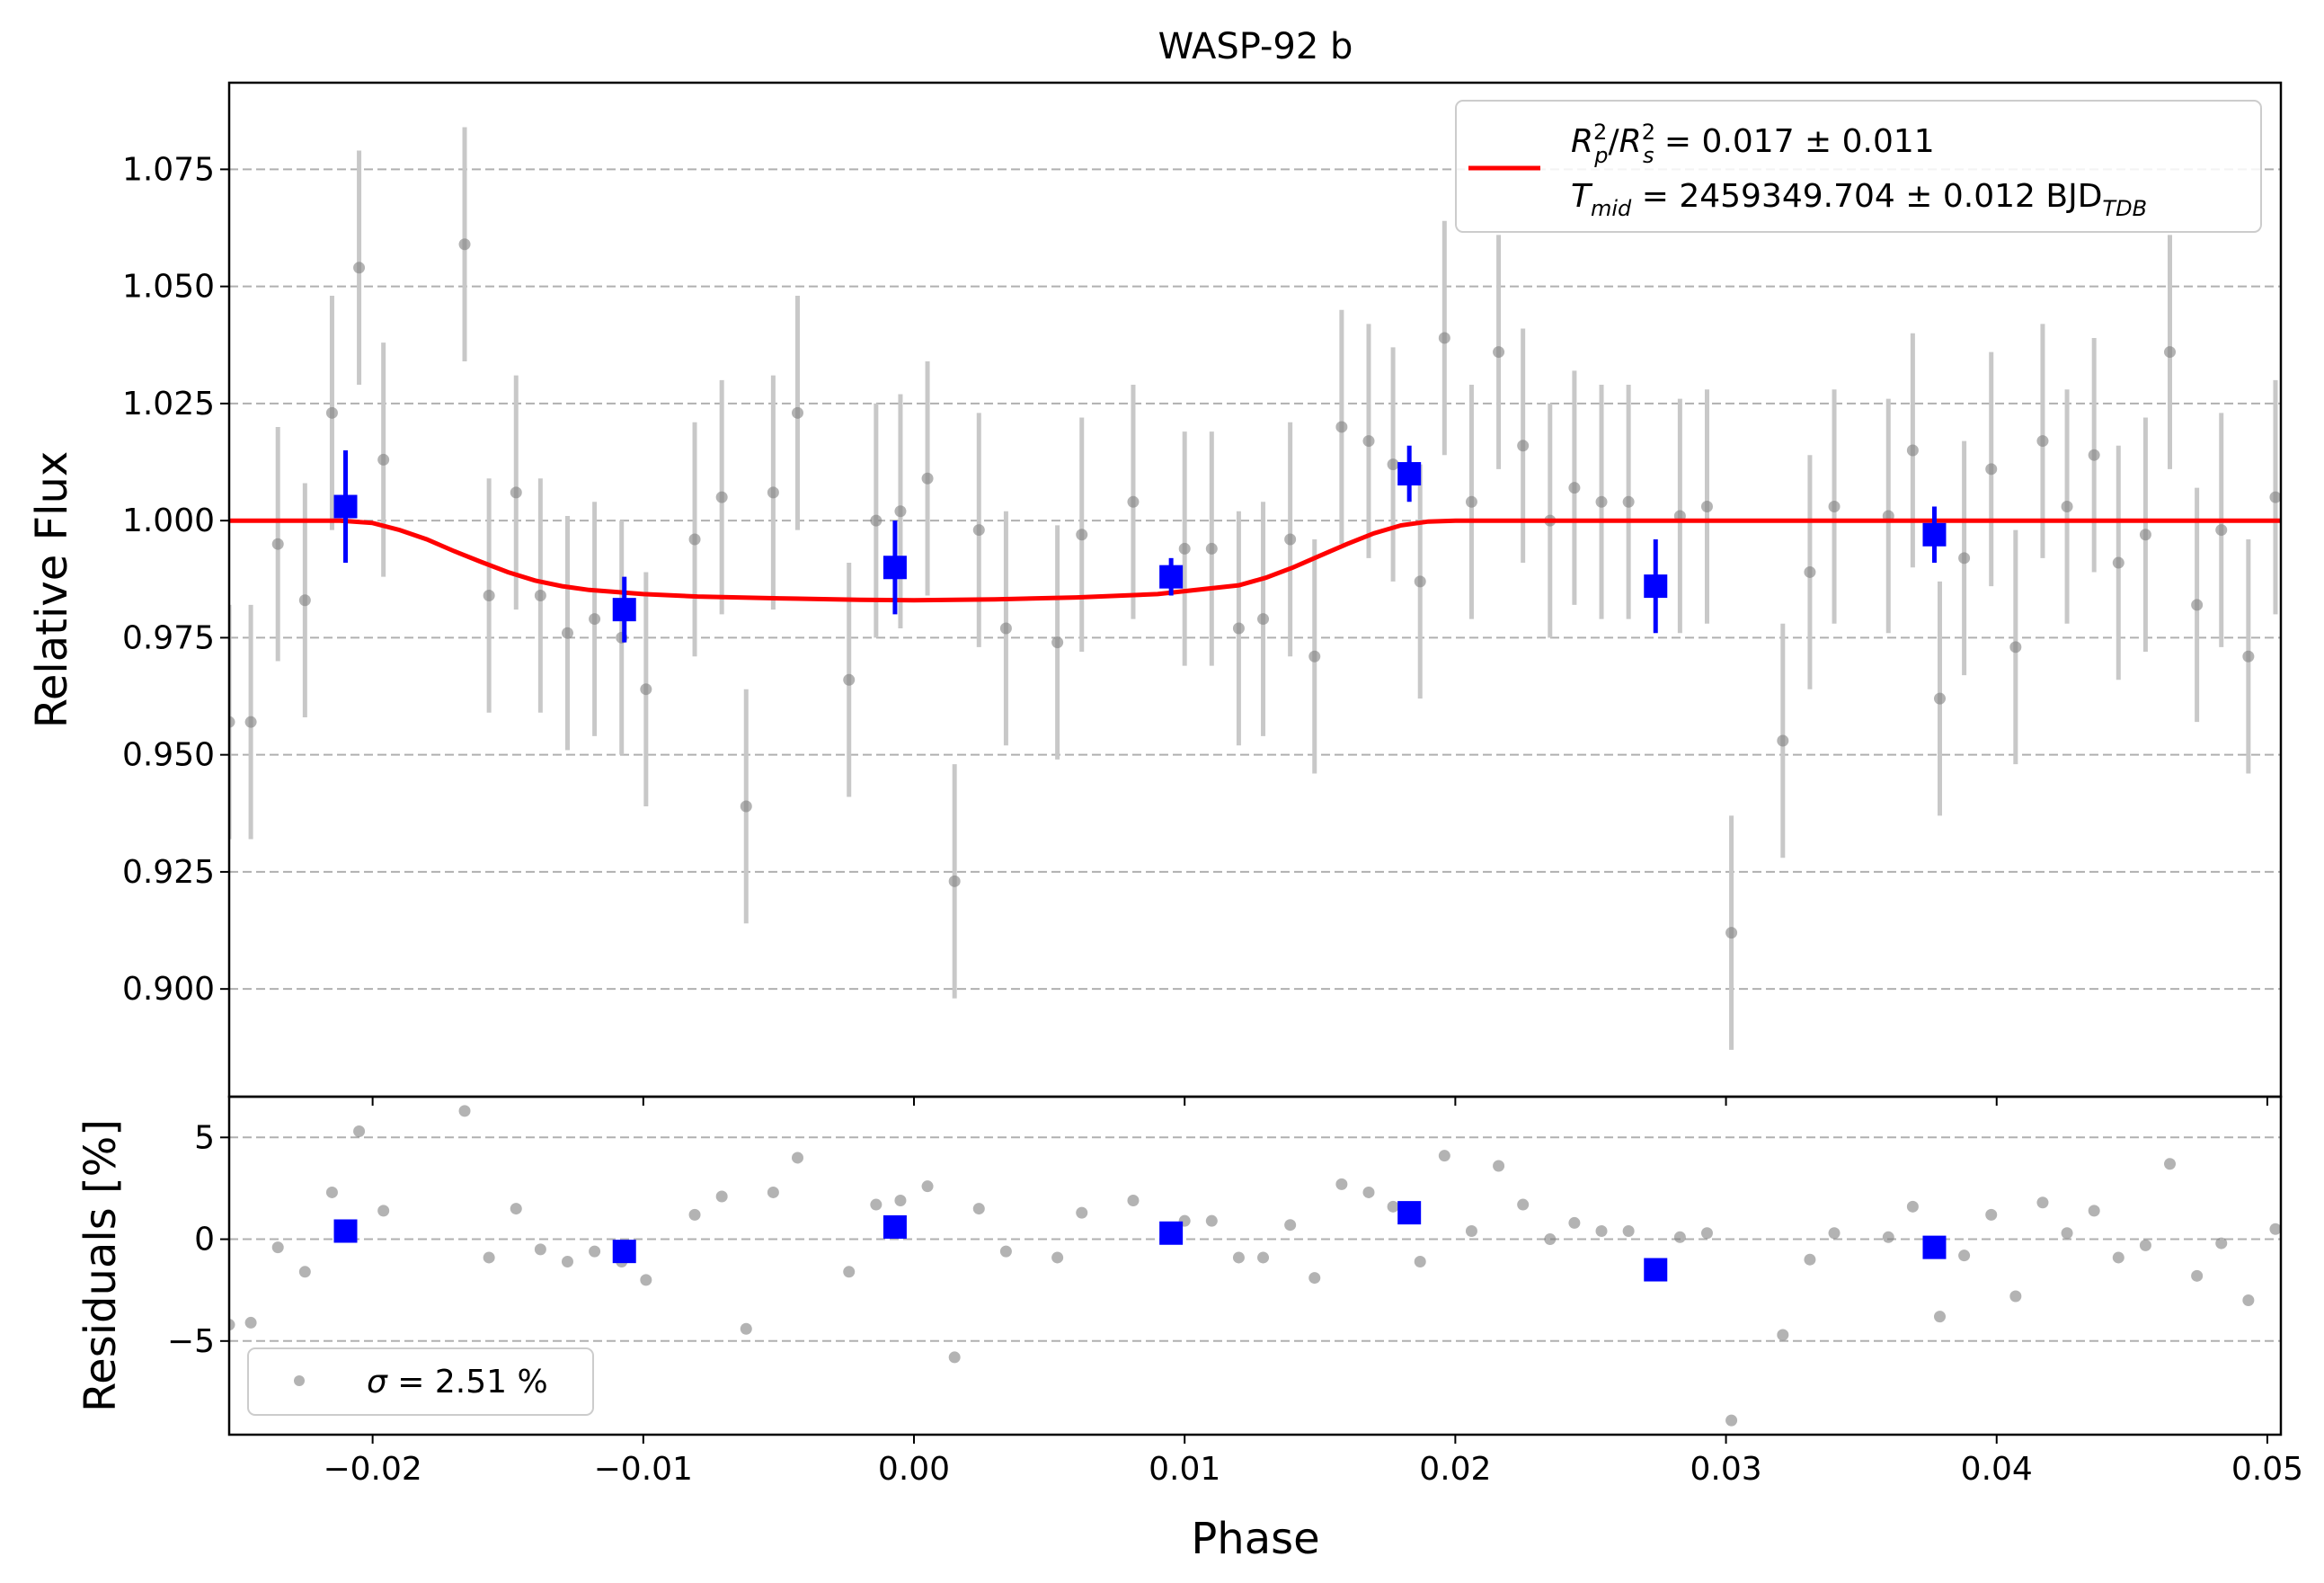  Describe the element at coordinates (372, 1470) in the screenshot. I see `residuals-xtick-label: −0.02` at that location.